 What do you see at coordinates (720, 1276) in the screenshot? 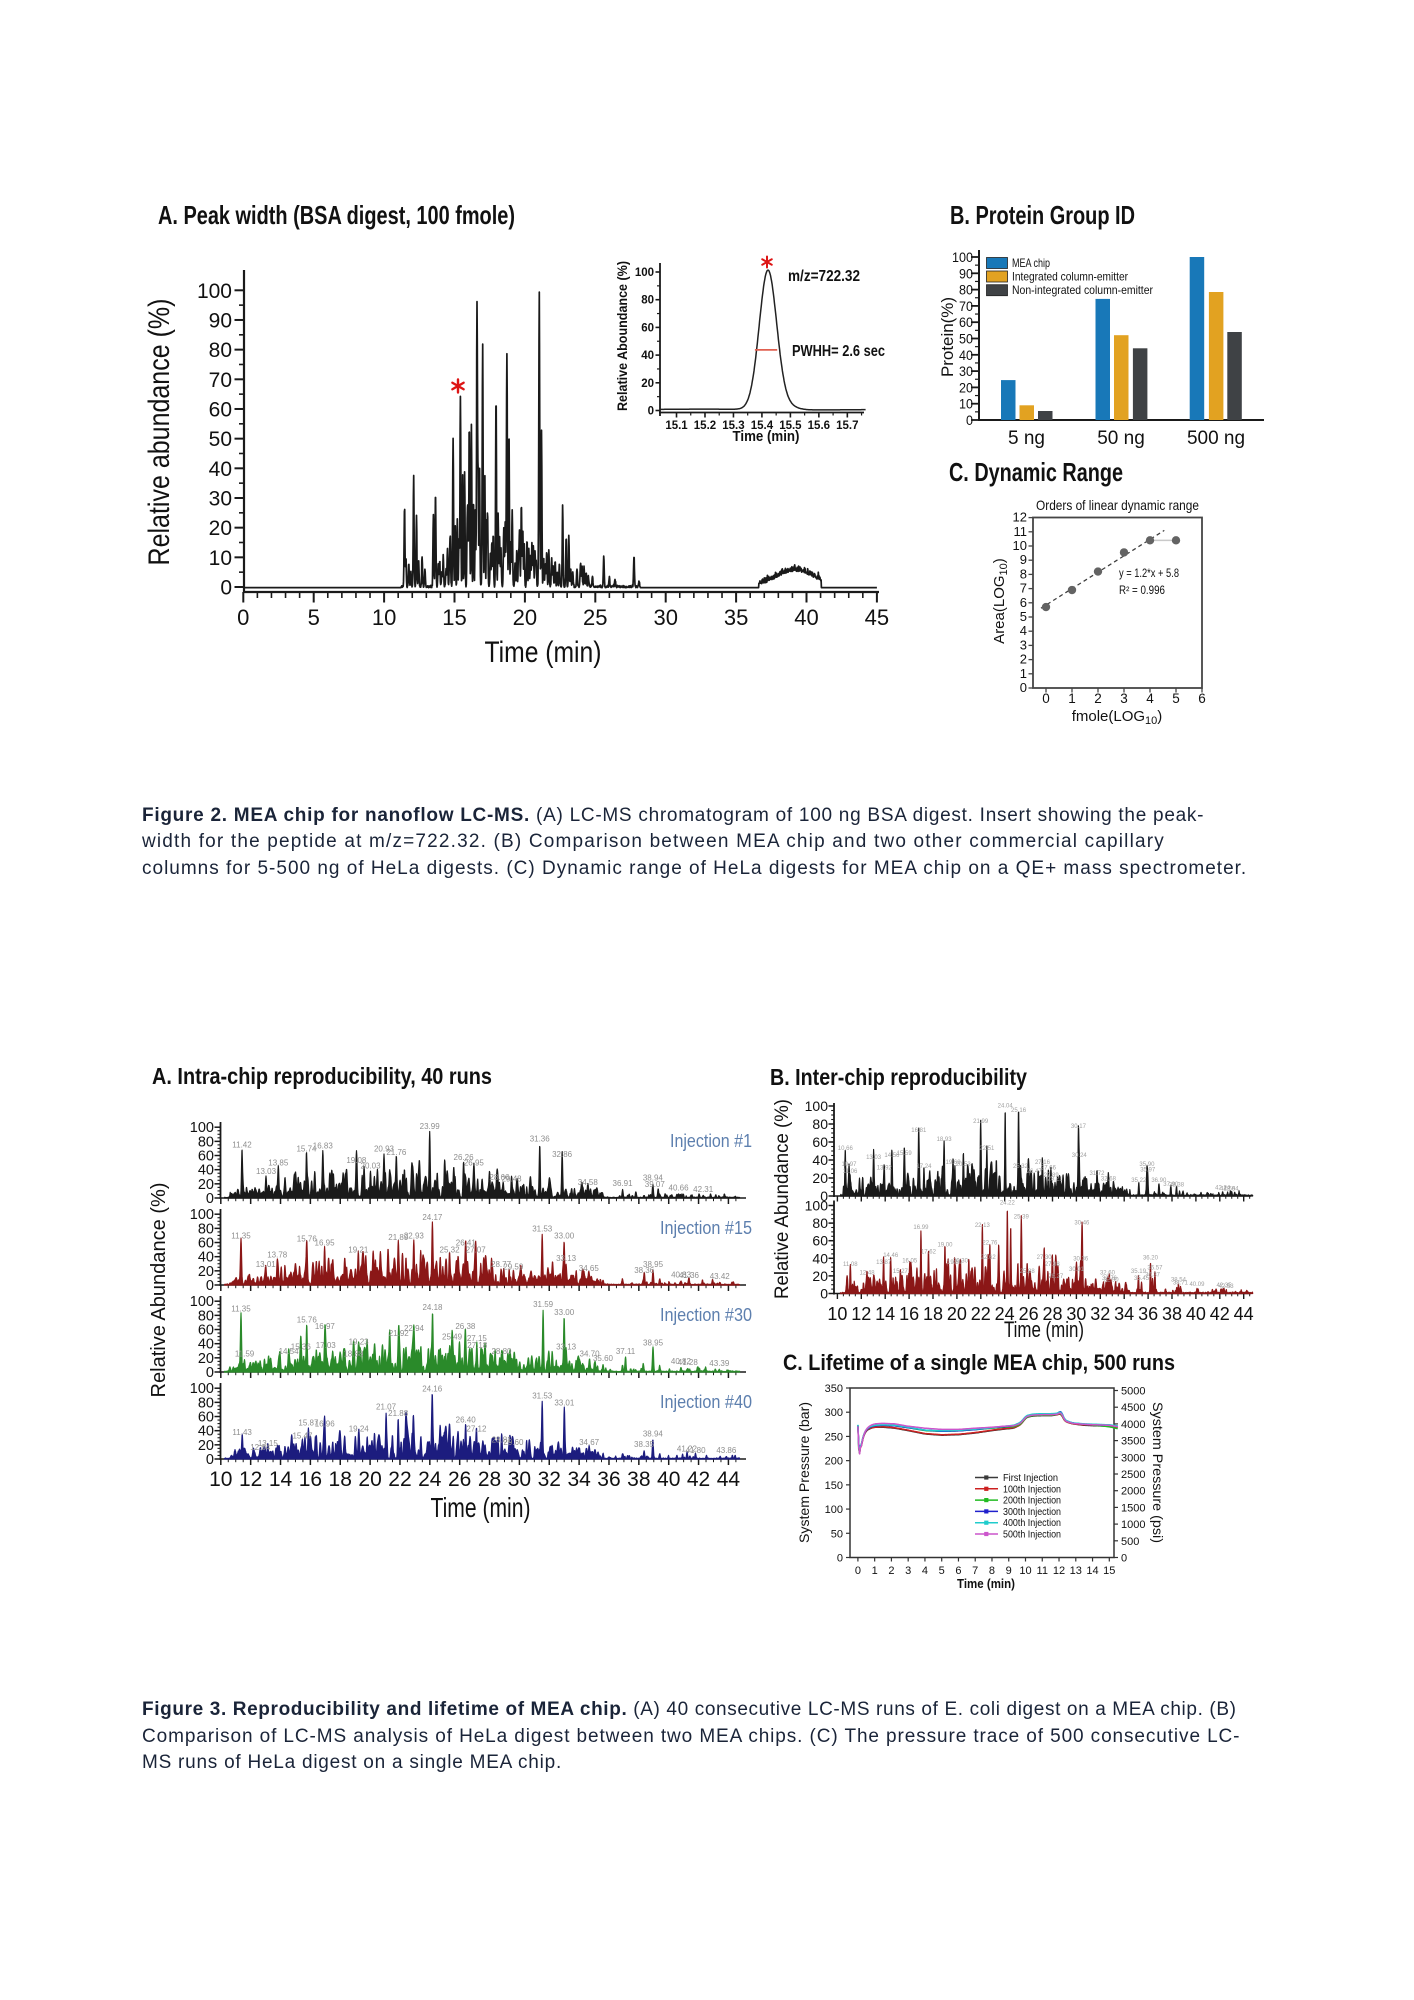
I see `svg-text: 43.42` at bounding box center [720, 1276].